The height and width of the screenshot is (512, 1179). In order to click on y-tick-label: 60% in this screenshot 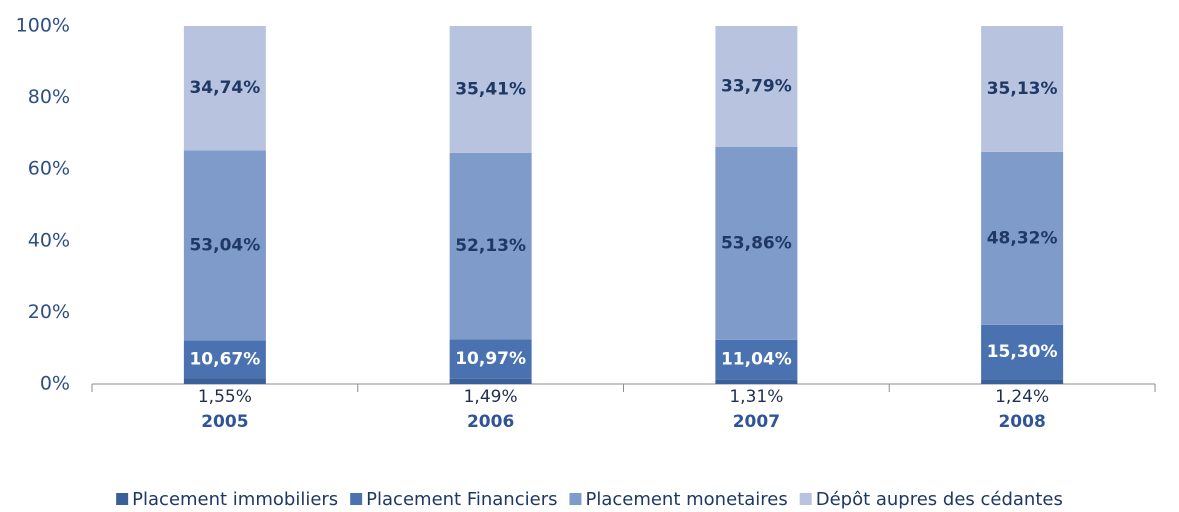, I will do `click(49, 169)`.